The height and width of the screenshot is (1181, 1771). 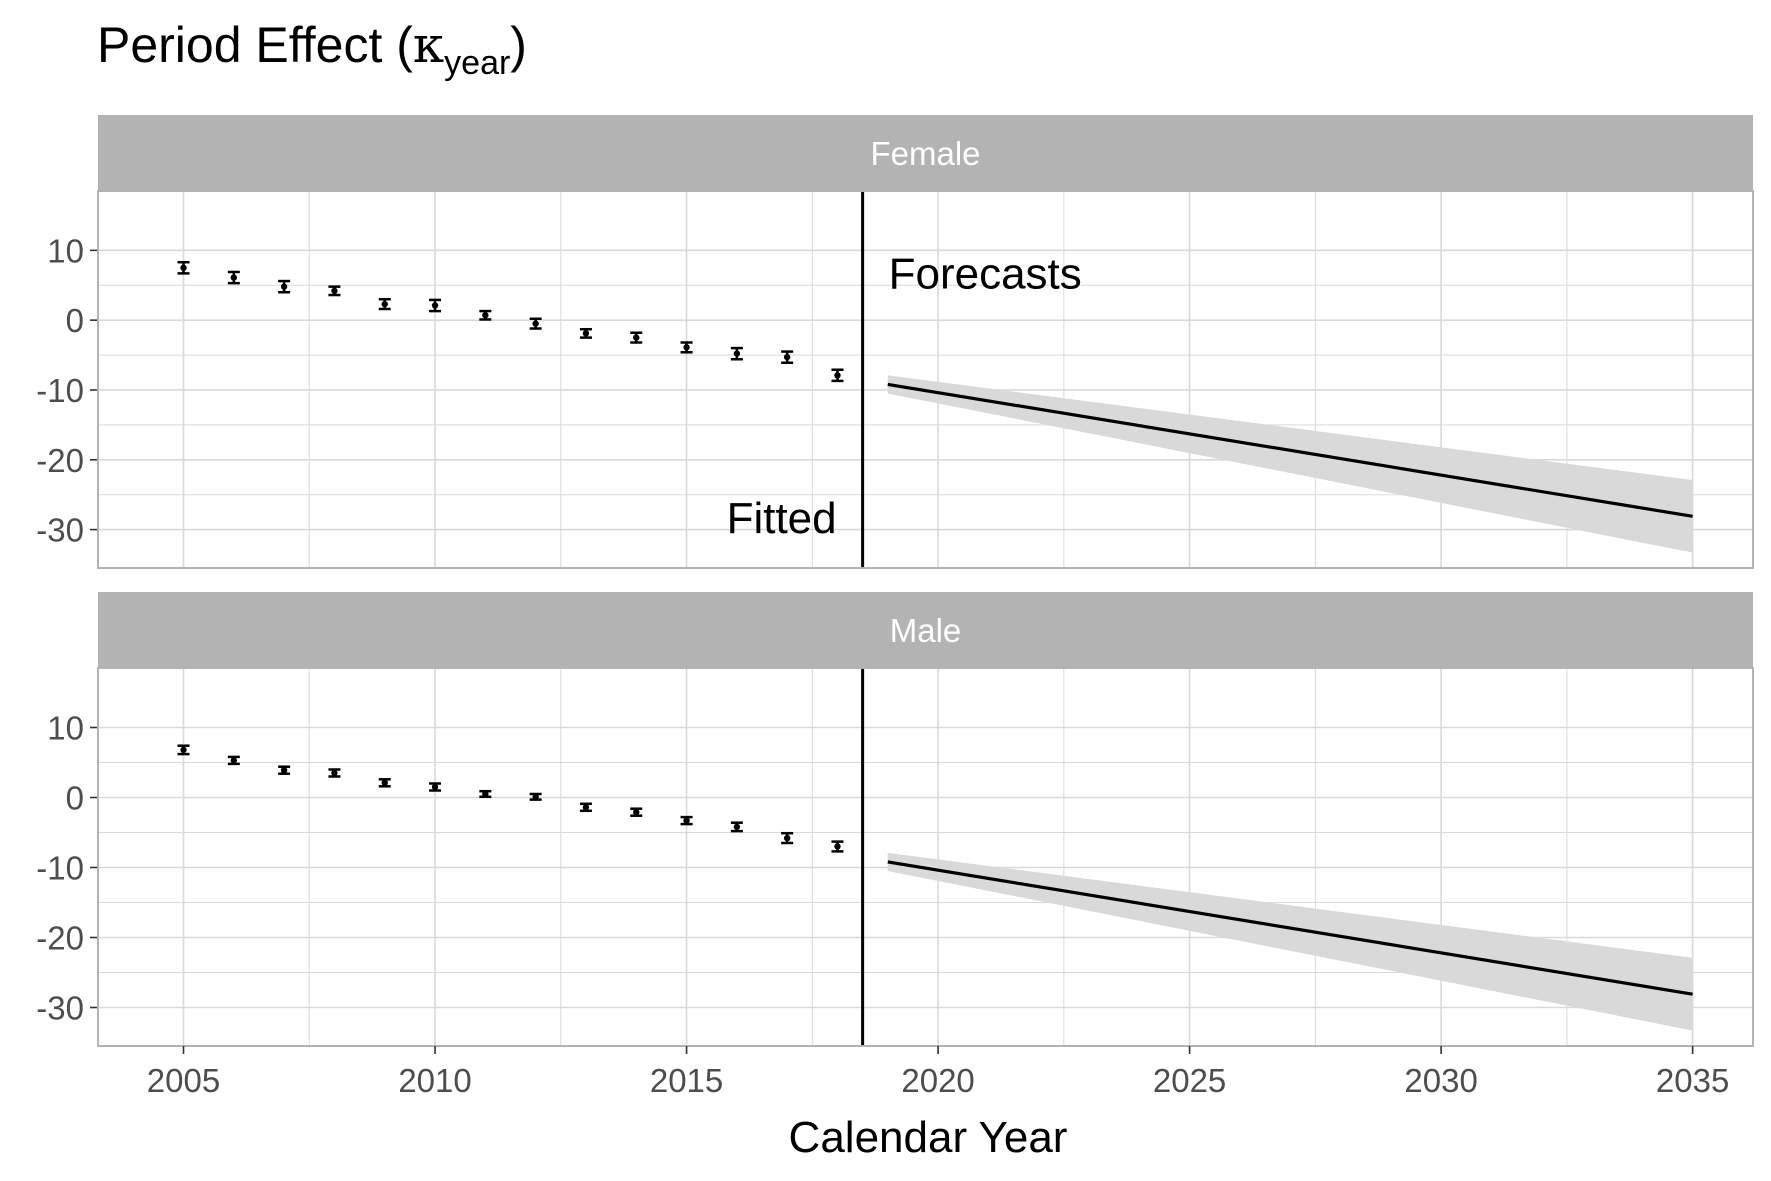 What do you see at coordinates (312, 49) in the screenshot?
I see `chart-title: Period Effect (κyear)` at bounding box center [312, 49].